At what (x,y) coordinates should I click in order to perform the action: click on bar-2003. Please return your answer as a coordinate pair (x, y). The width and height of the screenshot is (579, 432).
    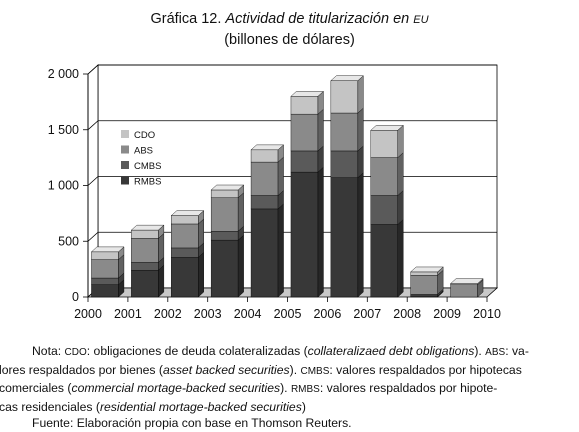
    Looking at the image, I should click on (187, 254).